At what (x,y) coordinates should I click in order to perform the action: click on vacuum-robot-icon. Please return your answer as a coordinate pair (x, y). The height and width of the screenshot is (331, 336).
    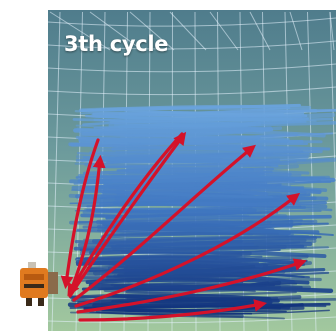
    Looking at the image, I should click on (39, 284).